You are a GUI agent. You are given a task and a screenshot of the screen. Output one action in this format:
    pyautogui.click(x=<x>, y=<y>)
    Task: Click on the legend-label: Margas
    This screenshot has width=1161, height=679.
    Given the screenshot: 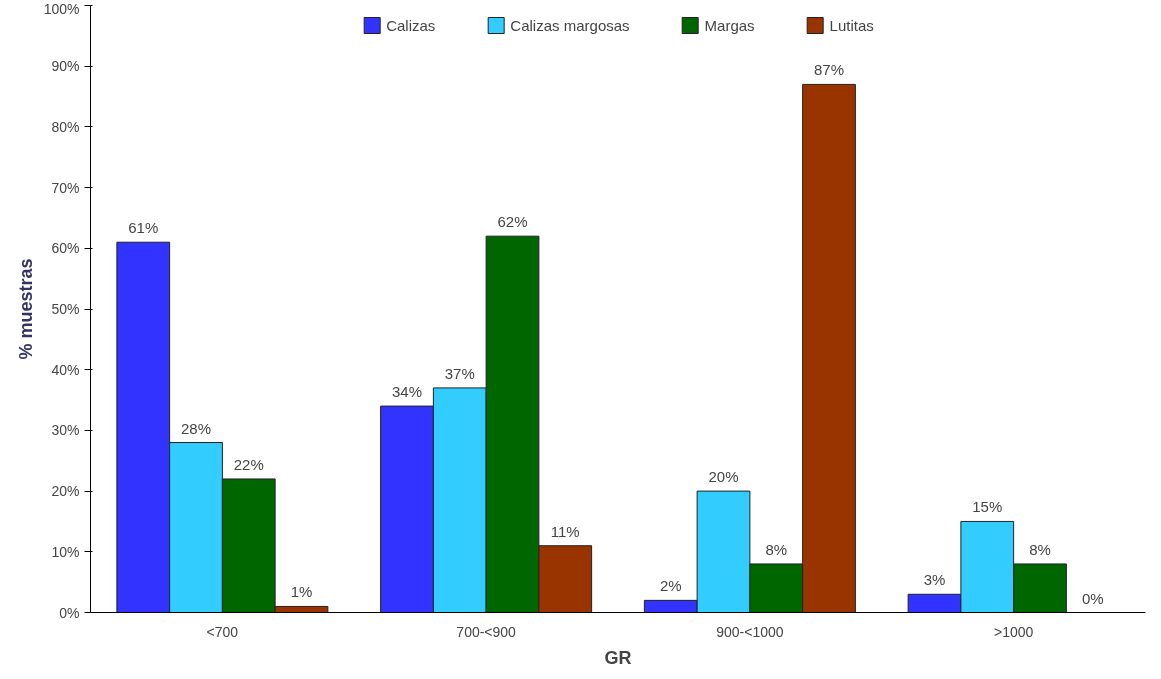 What is the action you would take?
    pyautogui.click(x=729, y=25)
    